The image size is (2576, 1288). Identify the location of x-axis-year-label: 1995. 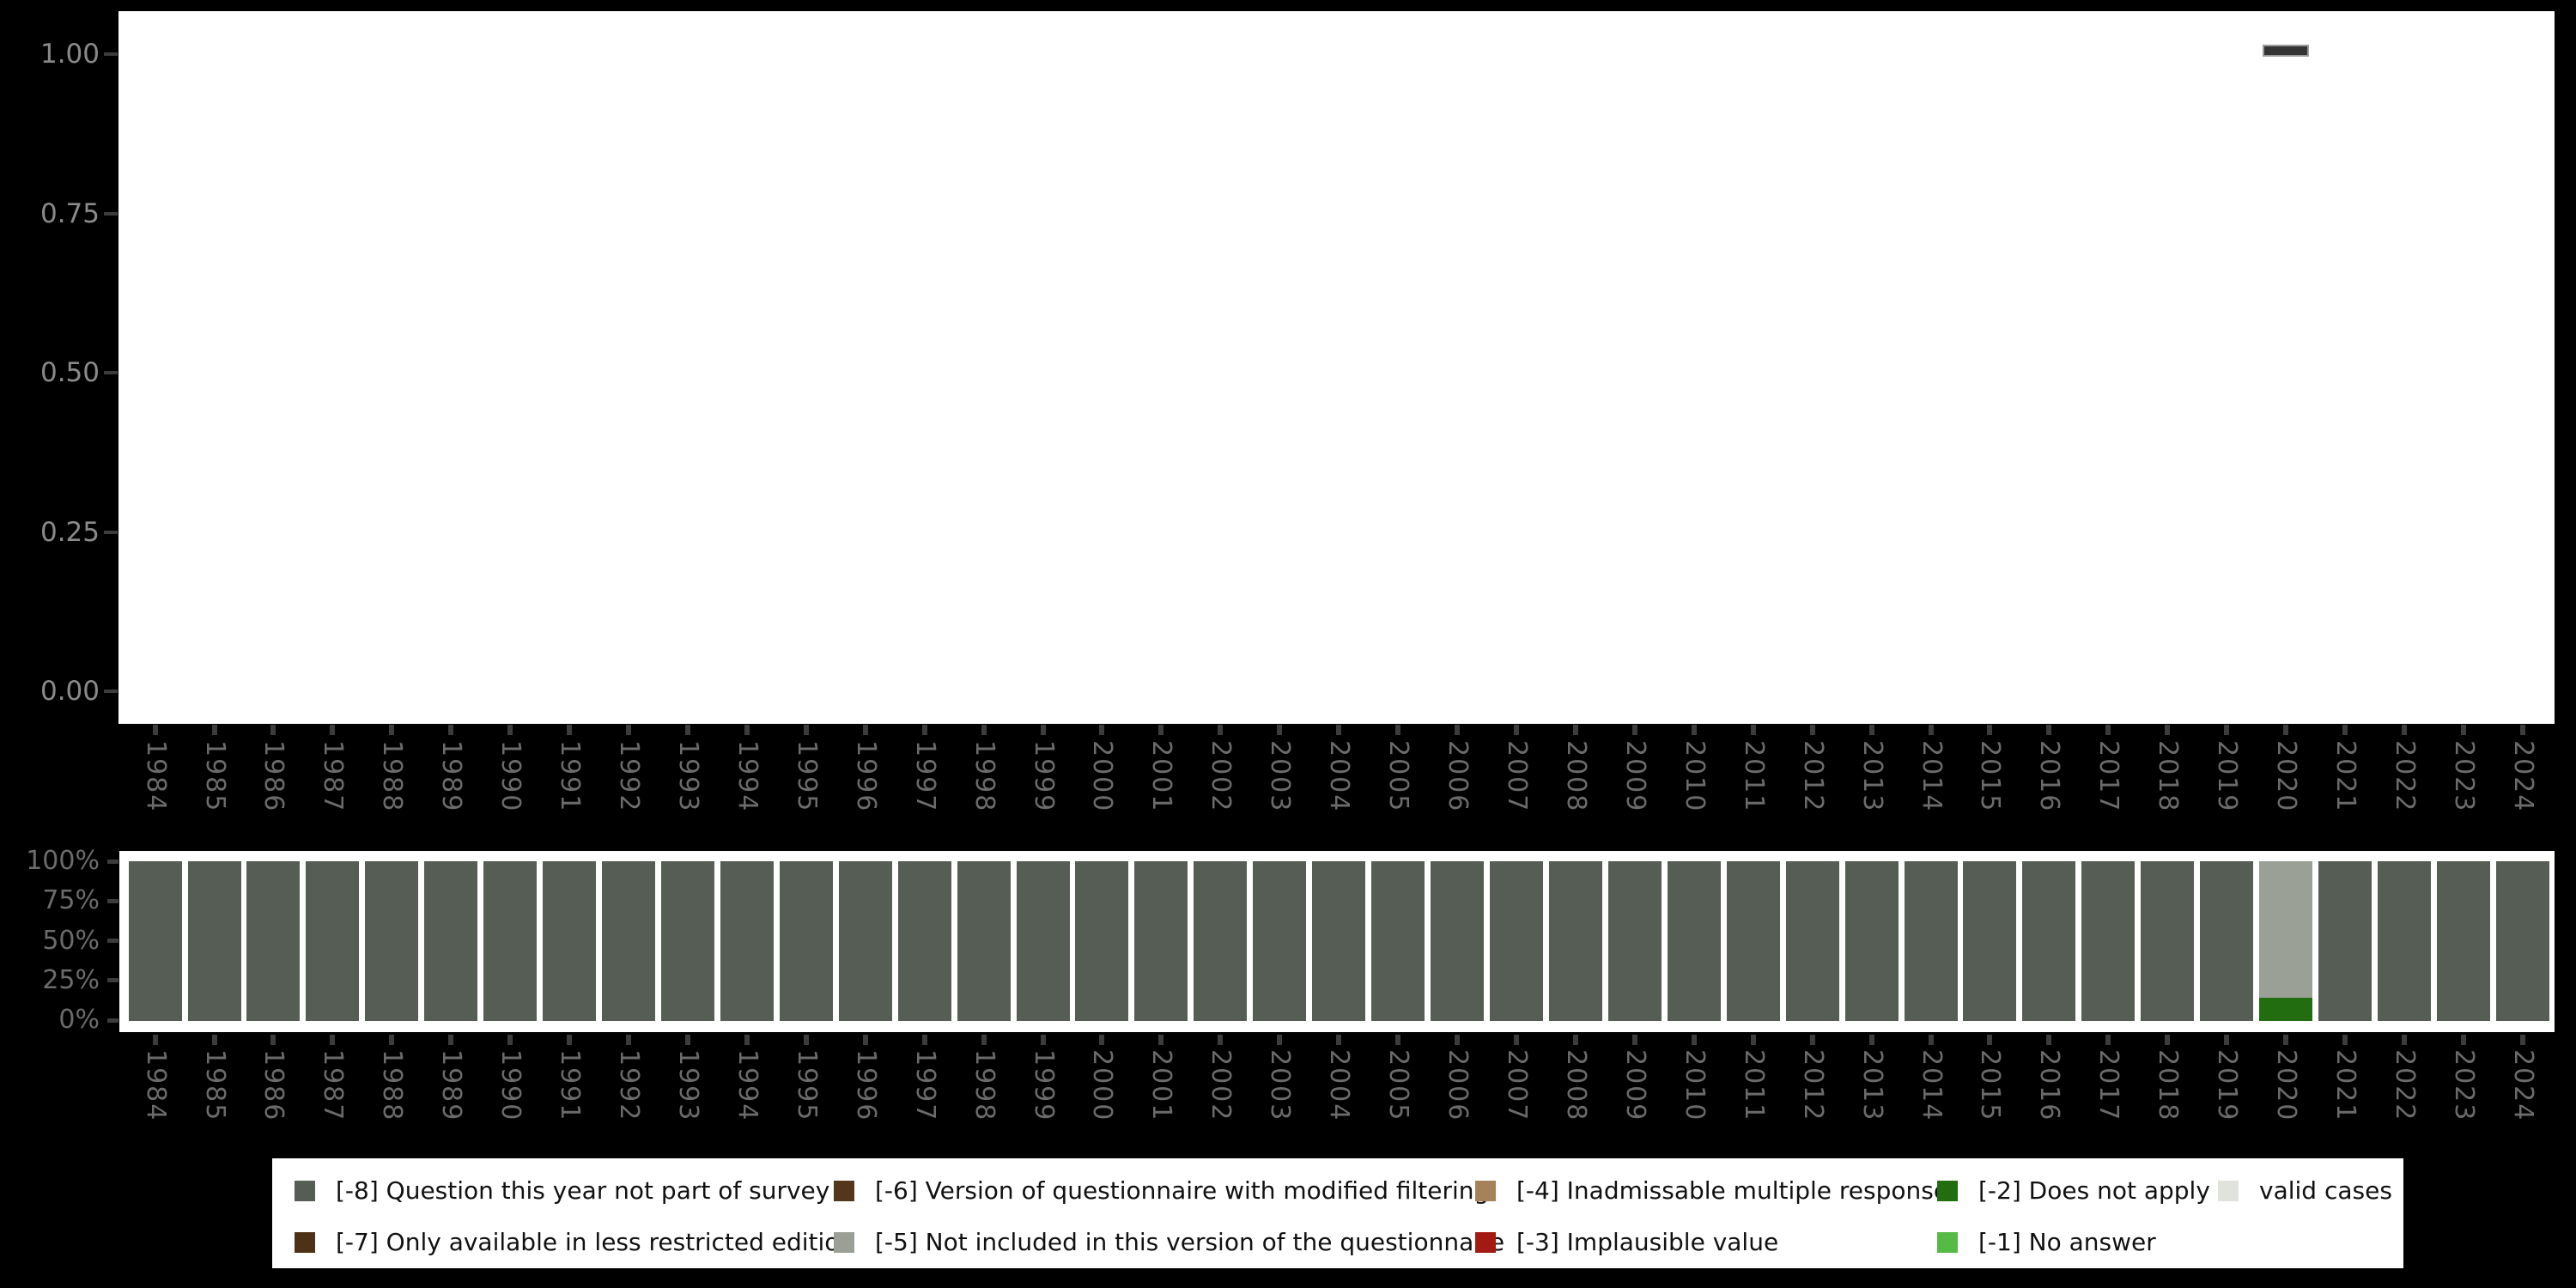
(806, 1085).